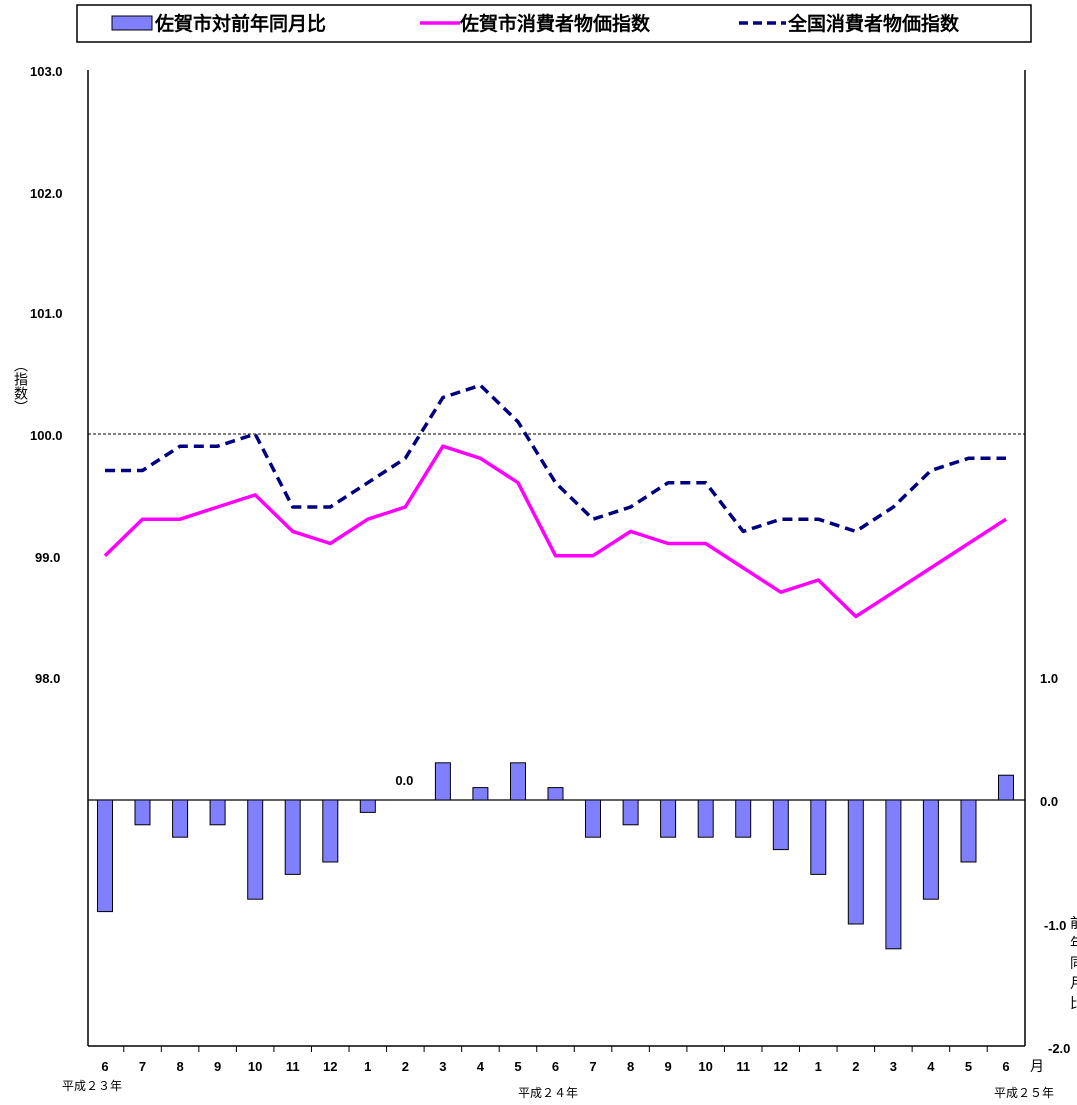 The image size is (1077, 1105). Describe the element at coordinates (47, 678) in the screenshot. I see `left-tick-98: 98.0` at that location.